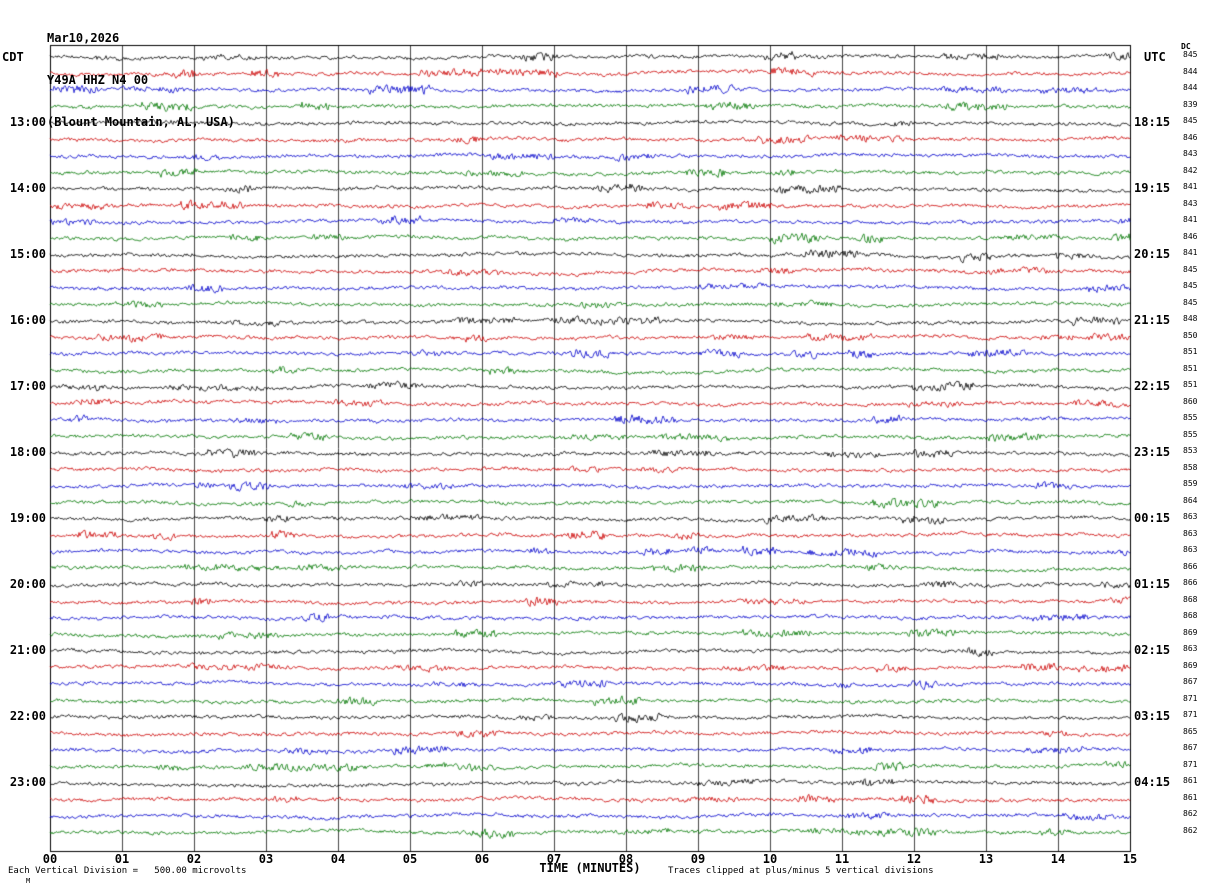 The height and width of the screenshot is (886, 1210). Describe the element at coordinates (770, 859) in the screenshot. I see `x-axis-tick: 10` at that location.